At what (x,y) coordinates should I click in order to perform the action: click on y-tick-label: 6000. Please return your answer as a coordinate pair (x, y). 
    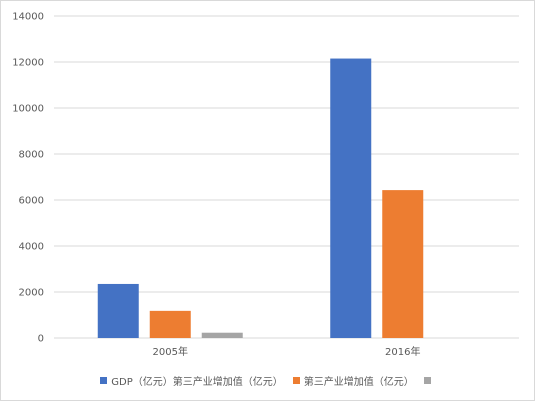
    Looking at the image, I should click on (31, 201).